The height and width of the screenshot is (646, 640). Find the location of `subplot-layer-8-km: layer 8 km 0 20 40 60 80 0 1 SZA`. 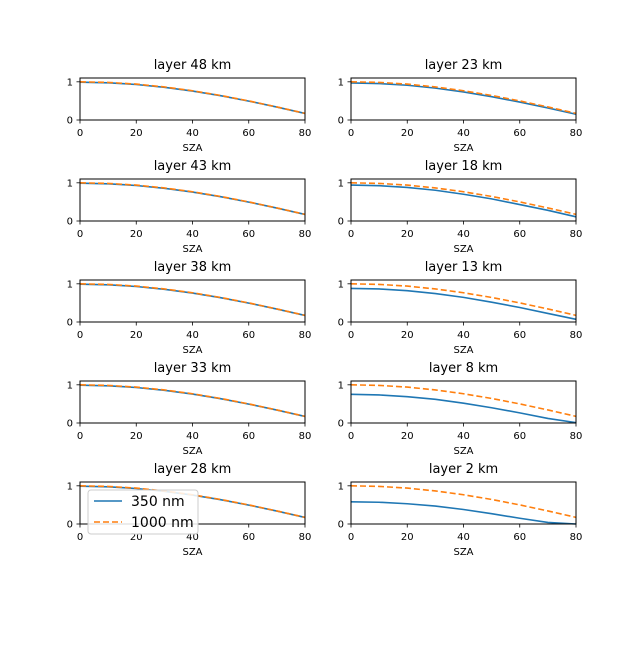

subplot-layer-8-km: layer 8 km 0 20 40 60 80 0 1 SZA is located at coordinates (460, 409).